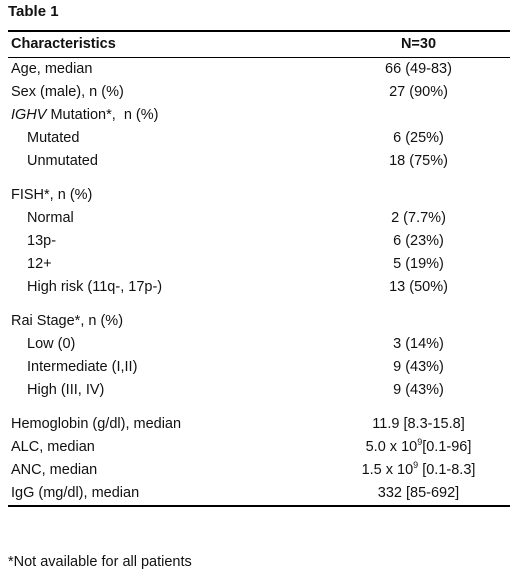 Image resolution: width=520 pixels, height=579 pixels. Describe the element at coordinates (416, 465) in the screenshot. I see `anc-value-exponent: 9` at that location.